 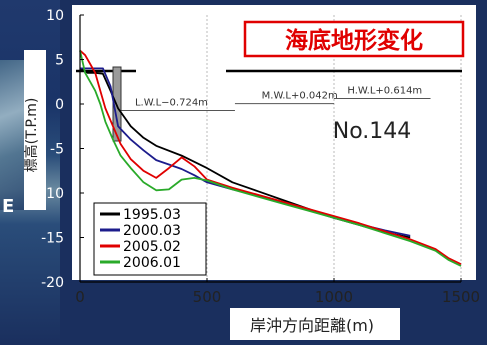 I want to click on legend-label-1: 2000.03, so click(x=152, y=231).